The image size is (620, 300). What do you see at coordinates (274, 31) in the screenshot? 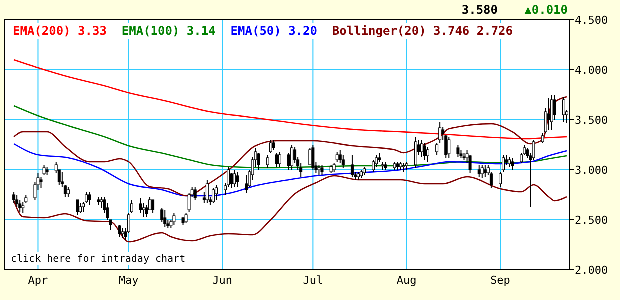
I see `text: EMA(50) 3.20` at bounding box center [274, 31].